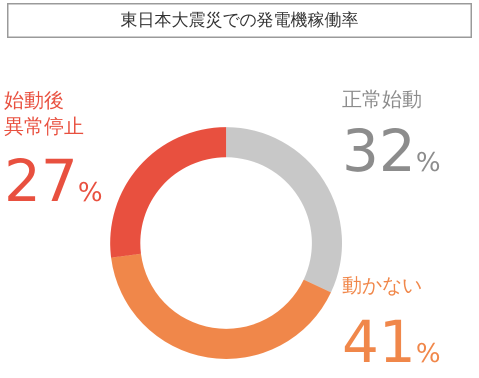 This screenshot has height=378, width=479. Describe the element at coordinates (382, 99) in the screenshot. I see `slice-label: 正常始動` at that location.